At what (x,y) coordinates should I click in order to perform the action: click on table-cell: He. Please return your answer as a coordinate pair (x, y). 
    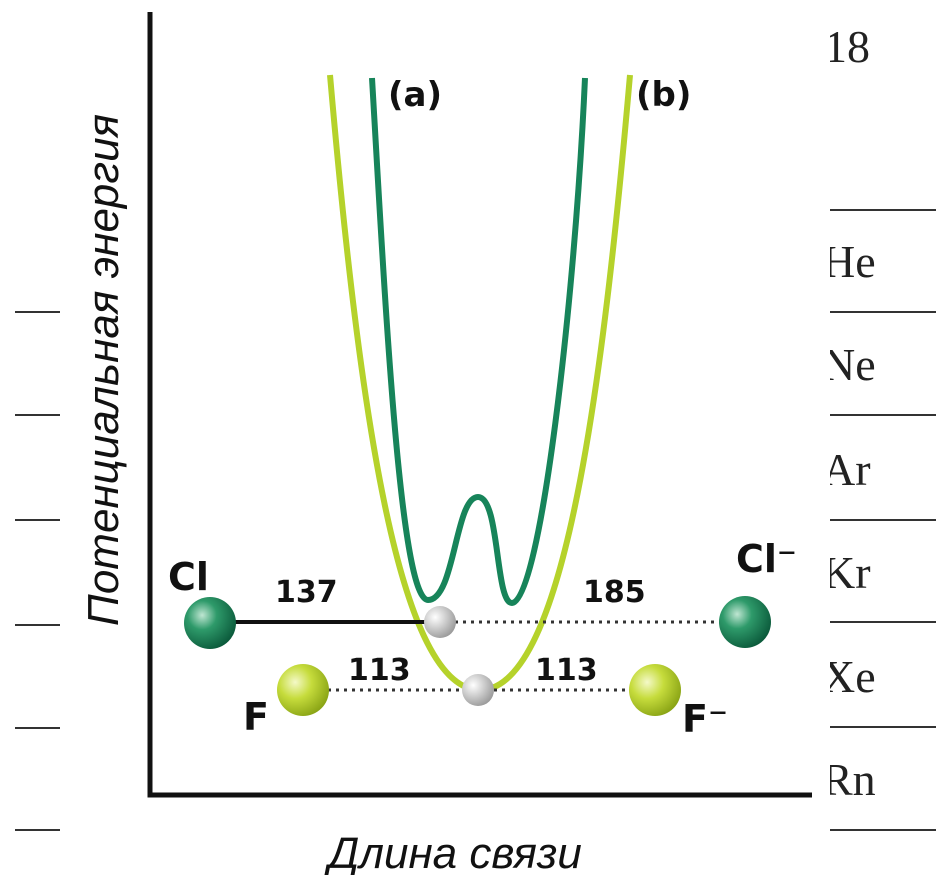
    Looking at the image, I should click on (849, 261).